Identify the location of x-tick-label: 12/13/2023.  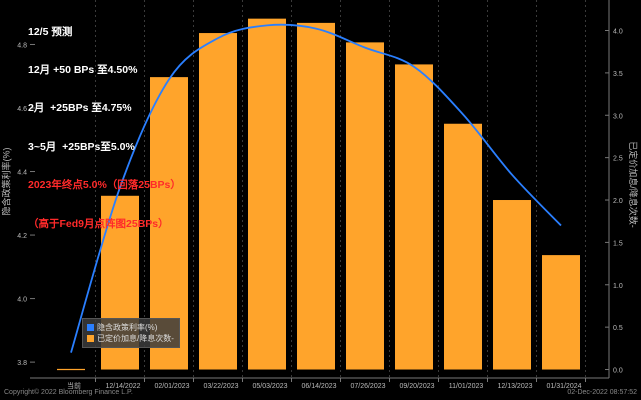
(514, 386).